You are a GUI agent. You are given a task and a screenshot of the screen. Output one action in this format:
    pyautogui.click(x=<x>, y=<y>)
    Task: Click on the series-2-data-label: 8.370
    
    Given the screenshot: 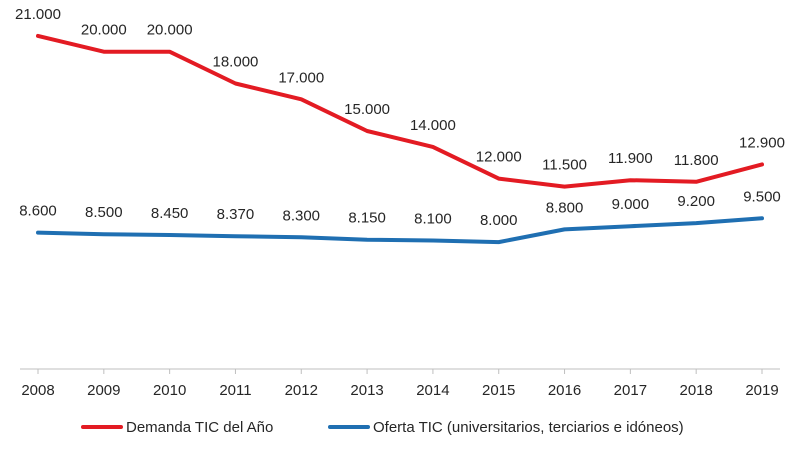 What is the action you would take?
    pyautogui.click(x=236, y=214)
    